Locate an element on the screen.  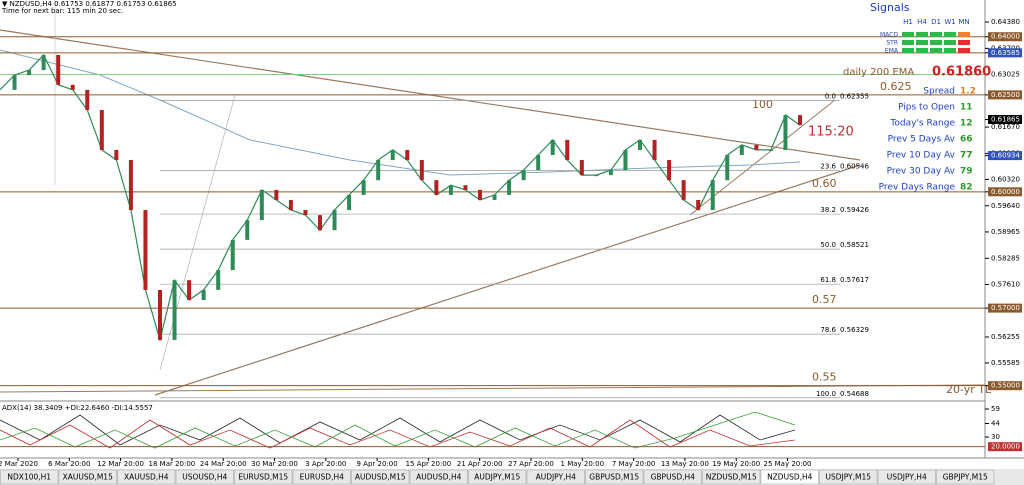
tab-label: XAUUSD,H4 is located at coordinates (146, 477).